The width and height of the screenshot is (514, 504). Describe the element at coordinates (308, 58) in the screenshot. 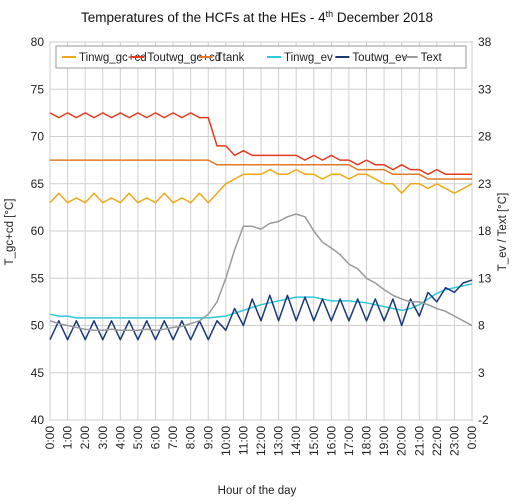

I see `legend-entry-label: Tinwg_ev` at that location.